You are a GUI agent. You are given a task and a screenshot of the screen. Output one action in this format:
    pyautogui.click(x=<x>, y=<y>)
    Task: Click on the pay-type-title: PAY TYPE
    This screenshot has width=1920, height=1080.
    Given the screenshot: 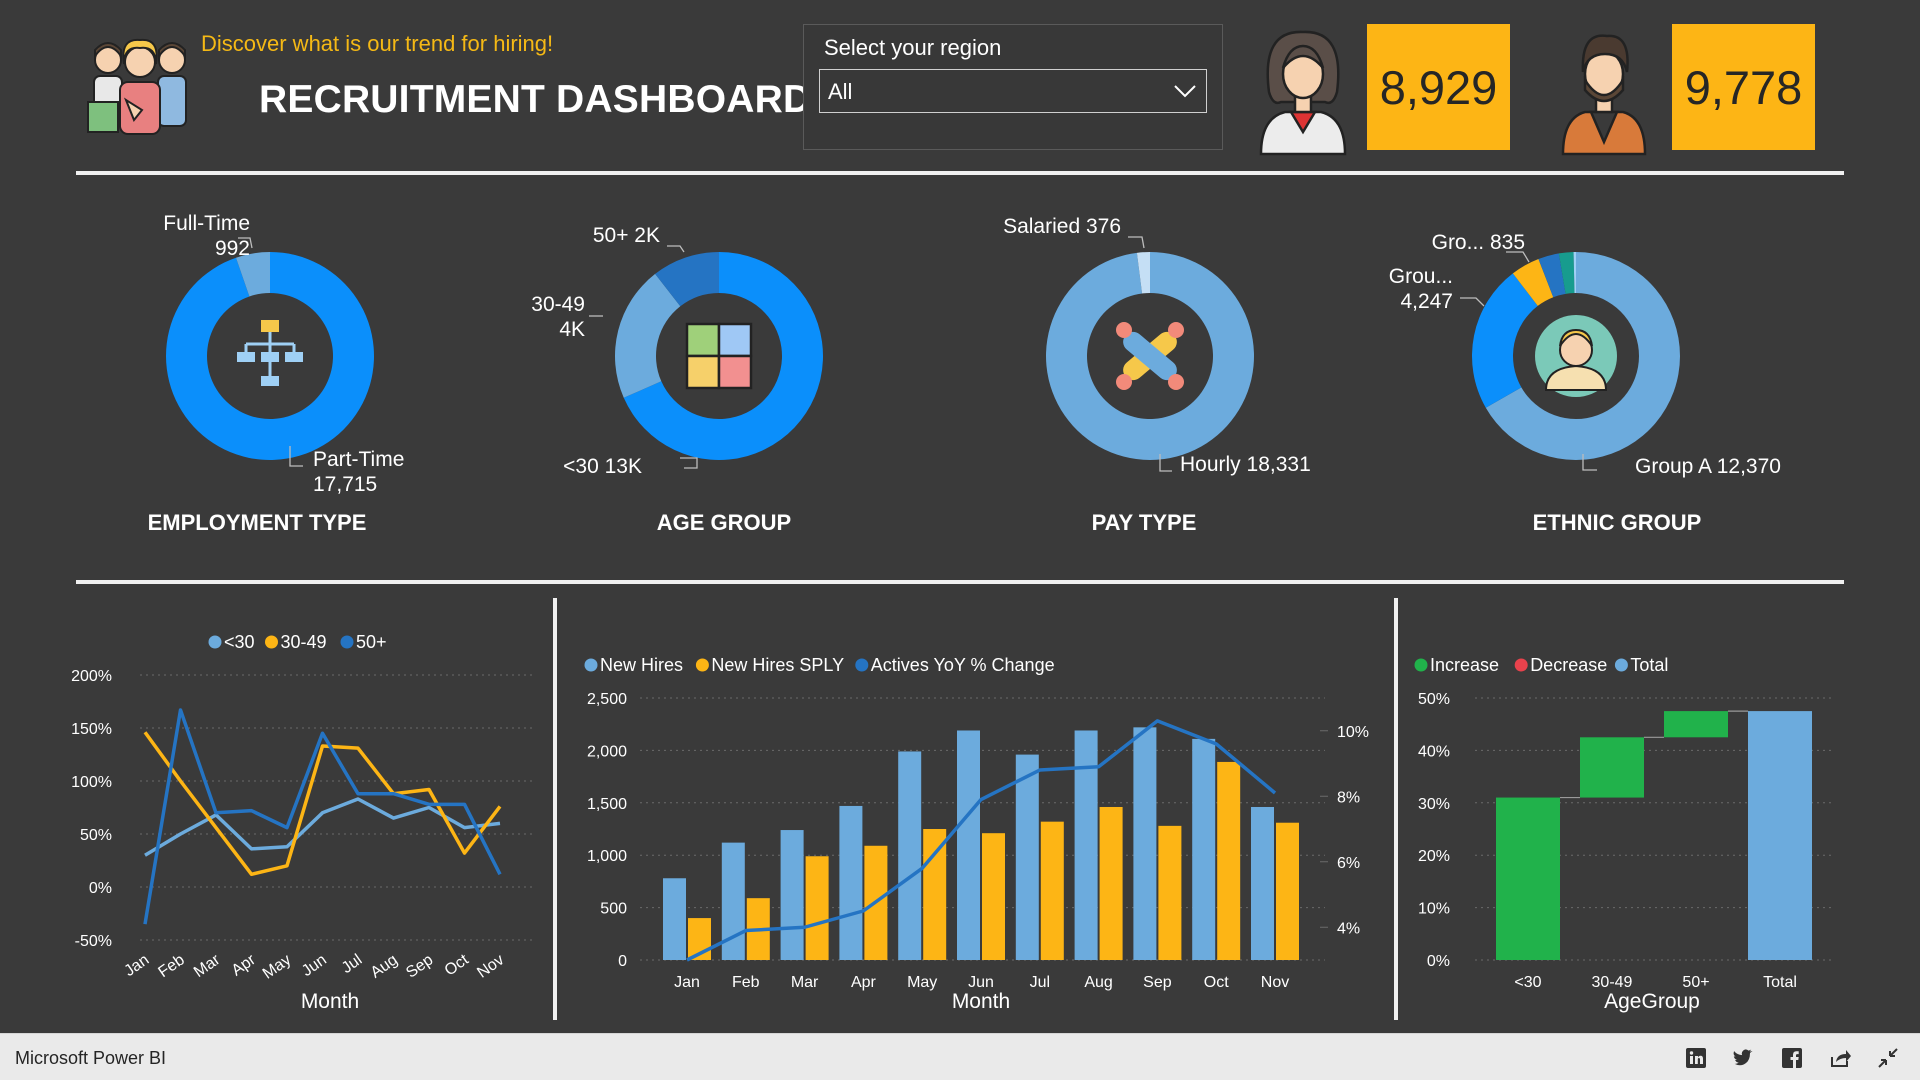 What is the action you would take?
    pyautogui.click(x=1144, y=522)
    